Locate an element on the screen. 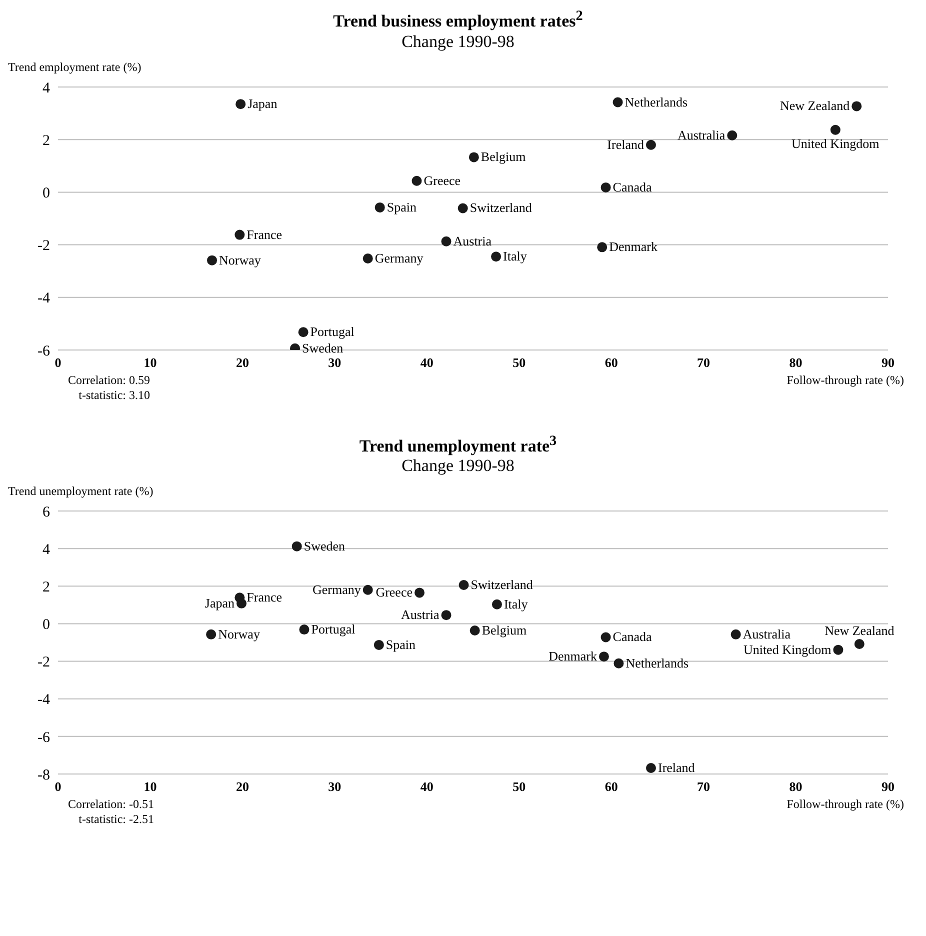 The image size is (926, 936). annotation: Japan is located at coordinates (220, 603).